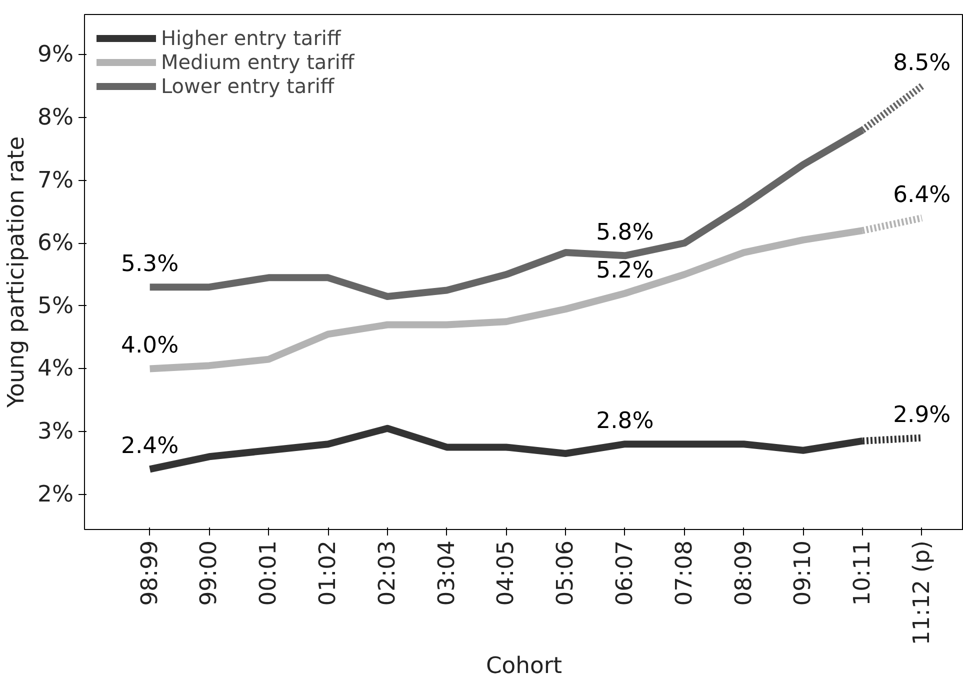  What do you see at coordinates (150, 264) in the screenshot?
I see `data-label: 5.3%` at bounding box center [150, 264].